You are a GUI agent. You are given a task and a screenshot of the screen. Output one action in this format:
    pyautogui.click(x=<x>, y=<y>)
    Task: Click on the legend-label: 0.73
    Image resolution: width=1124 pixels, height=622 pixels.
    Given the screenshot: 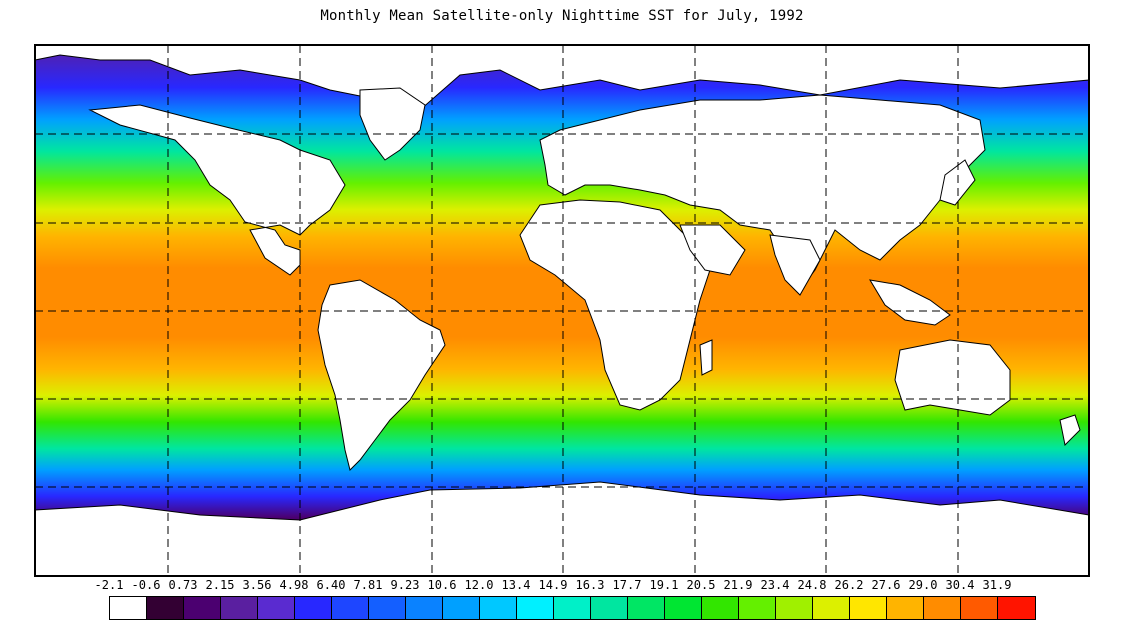 What is the action you would take?
    pyautogui.click(x=183, y=585)
    